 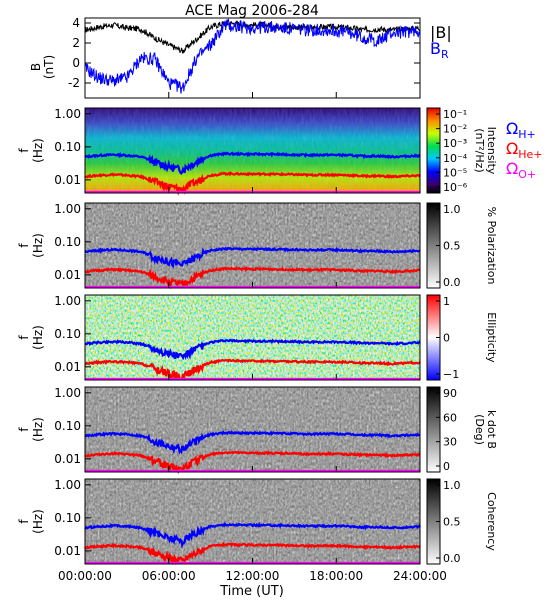 I want to click on figure-title: ACE Mag 2006-284, so click(x=252, y=11).